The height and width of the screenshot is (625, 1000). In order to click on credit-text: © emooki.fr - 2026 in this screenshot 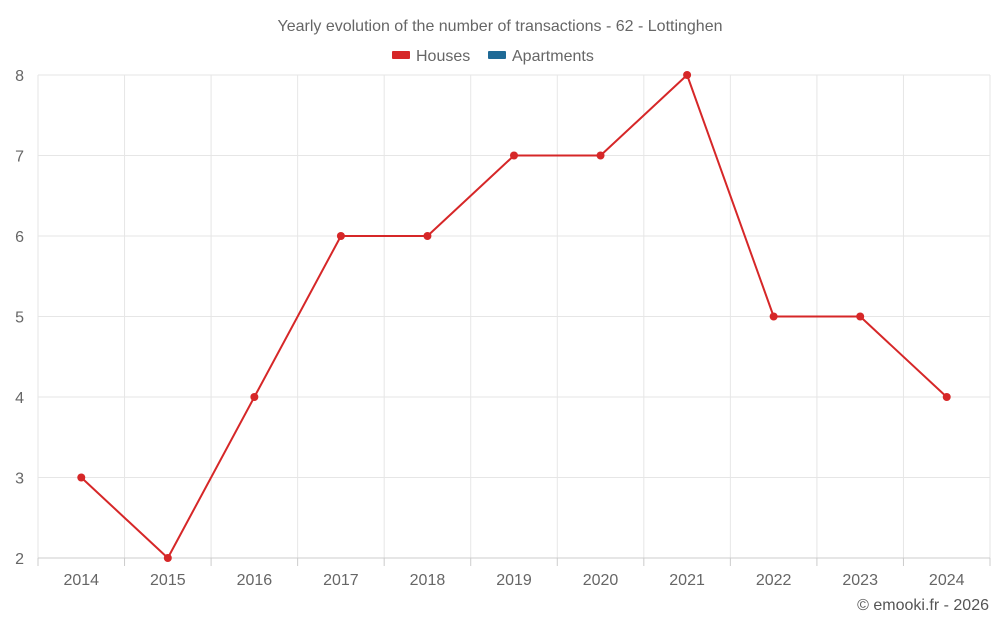, I will do `click(923, 605)`.